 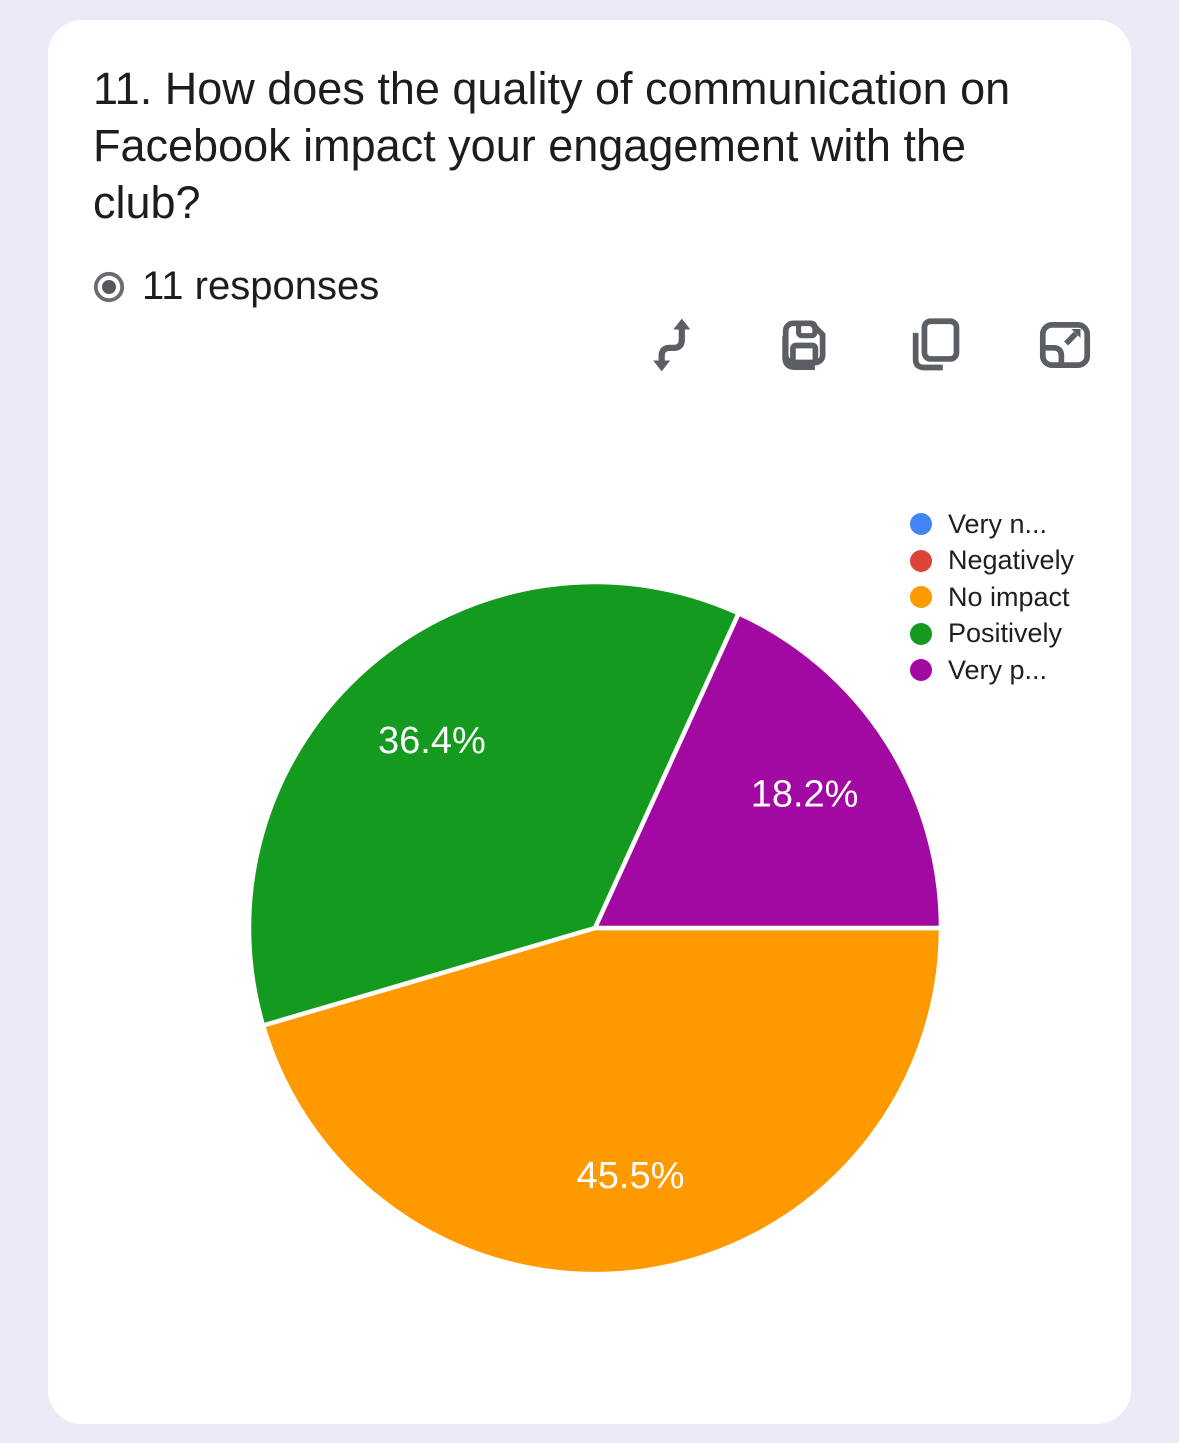 I want to click on change-chart-type-button, so click(x=672, y=345).